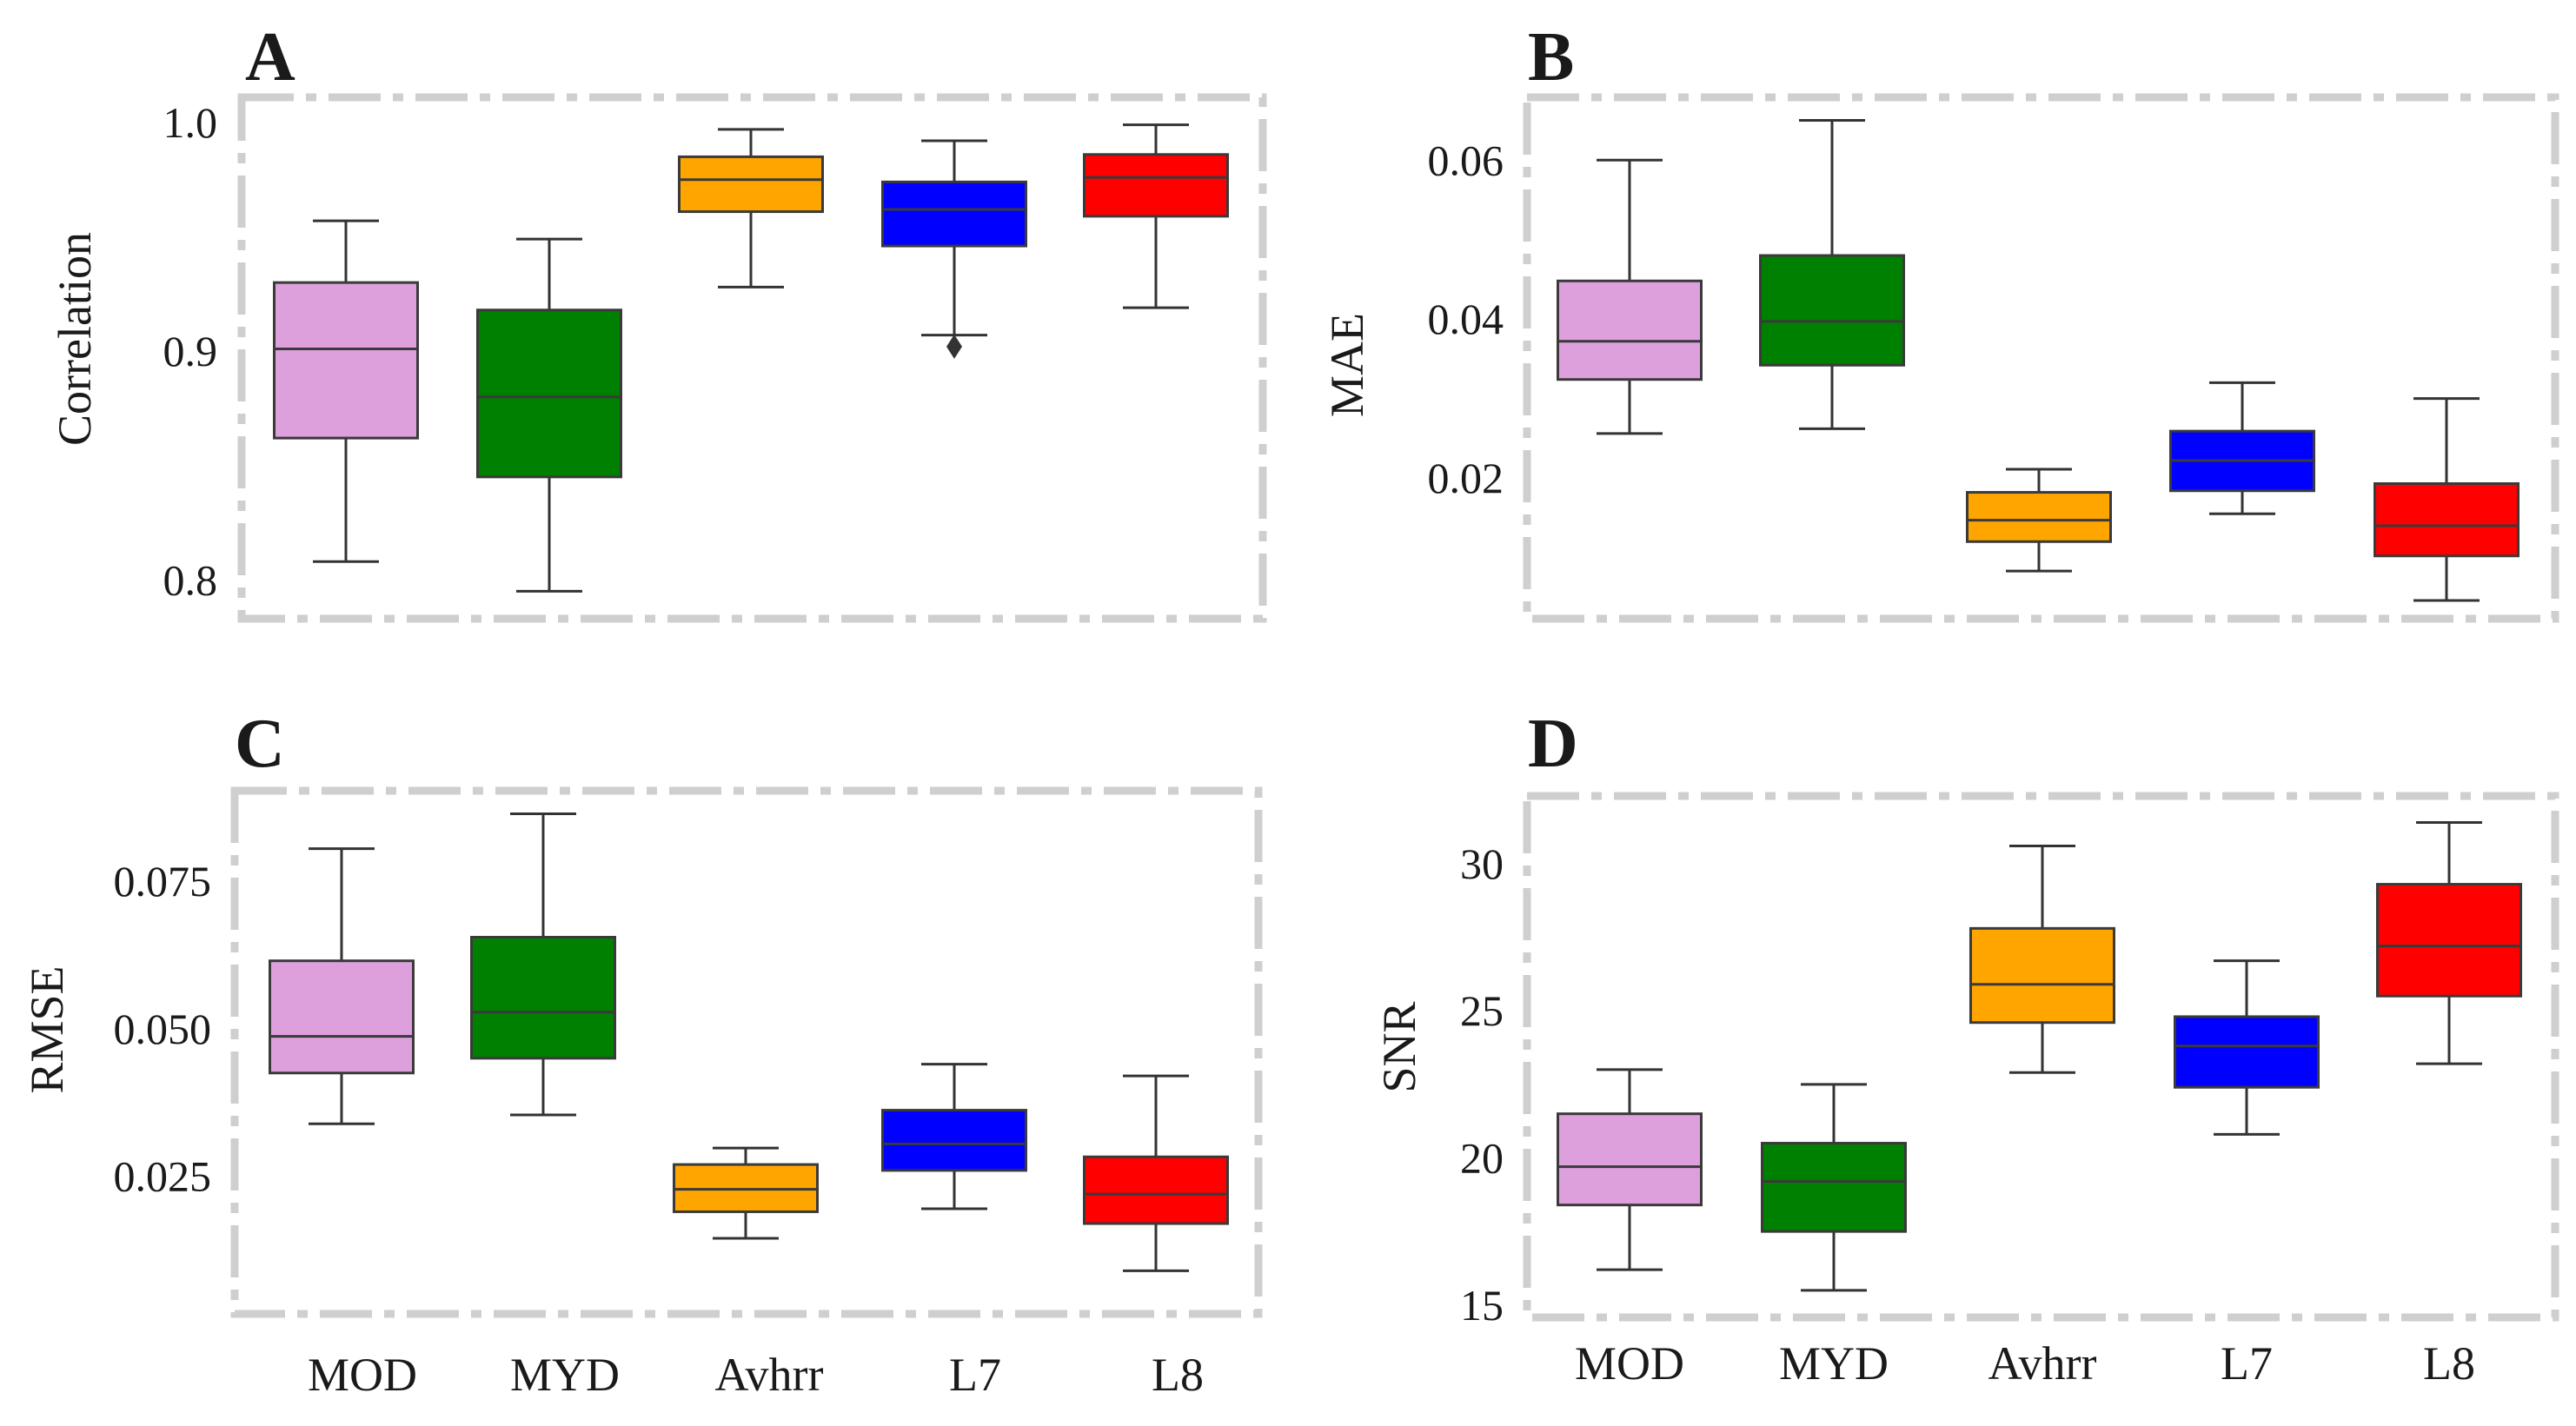 The image size is (2576, 1426). I want to click on panel-d-yticks: 15 20 25 30, so click(1482, 1084).